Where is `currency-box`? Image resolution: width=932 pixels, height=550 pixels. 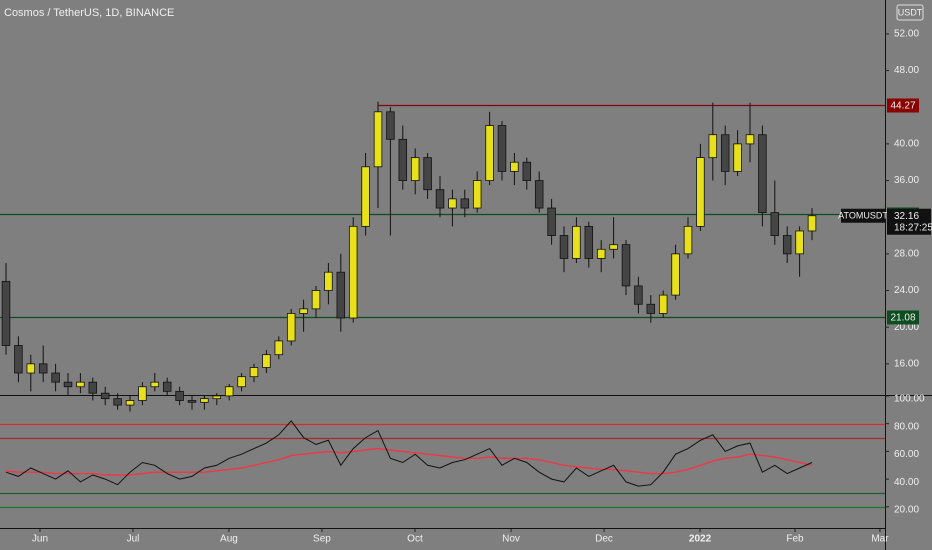
currency-box is located at coordinates (910, 12).